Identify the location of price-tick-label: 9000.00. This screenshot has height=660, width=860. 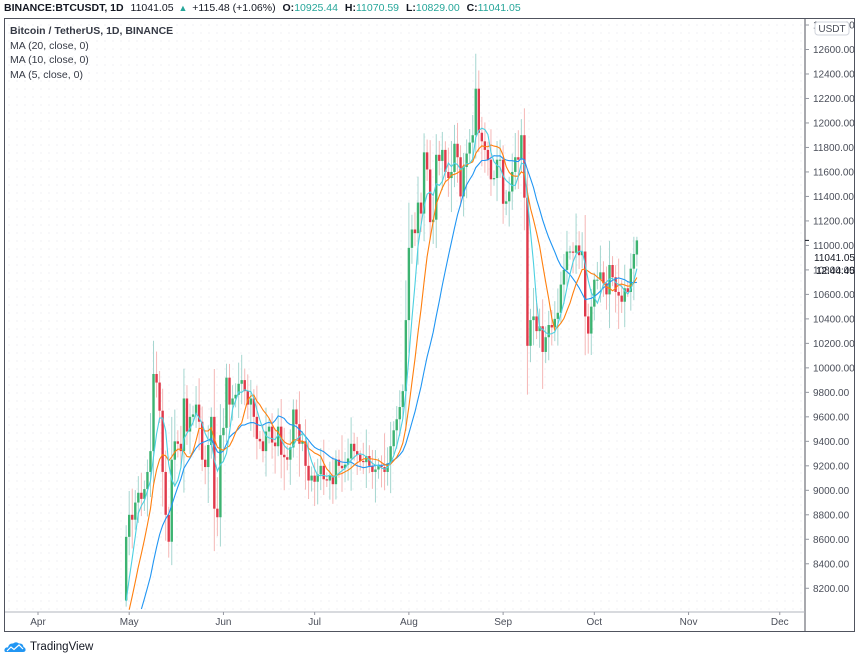
(831, 491).